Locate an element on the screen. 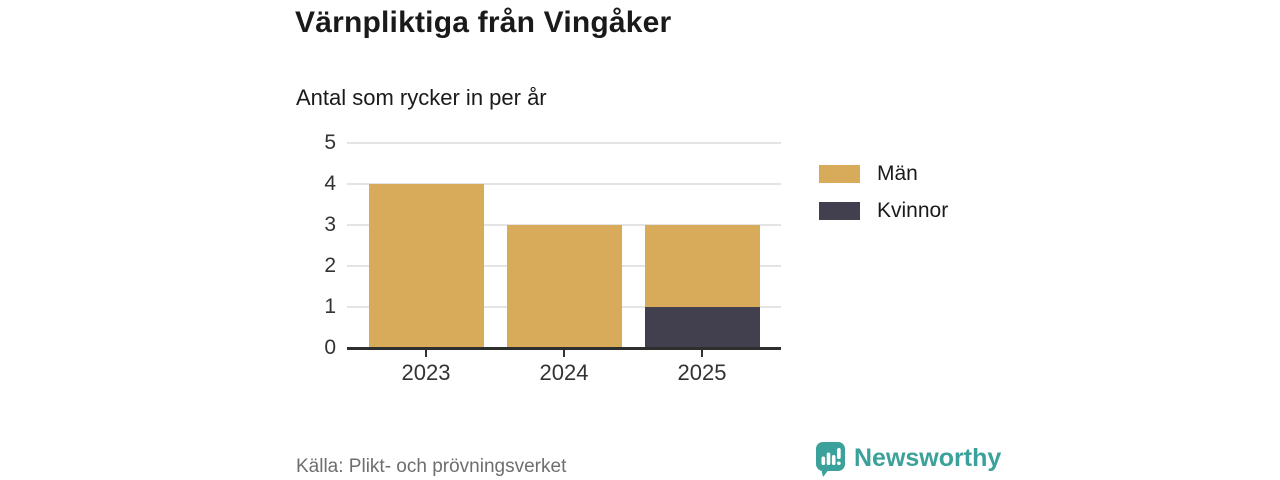 The image size is (1280, 480). x-axis-label: 2023 is located at coordinates (426, 372).